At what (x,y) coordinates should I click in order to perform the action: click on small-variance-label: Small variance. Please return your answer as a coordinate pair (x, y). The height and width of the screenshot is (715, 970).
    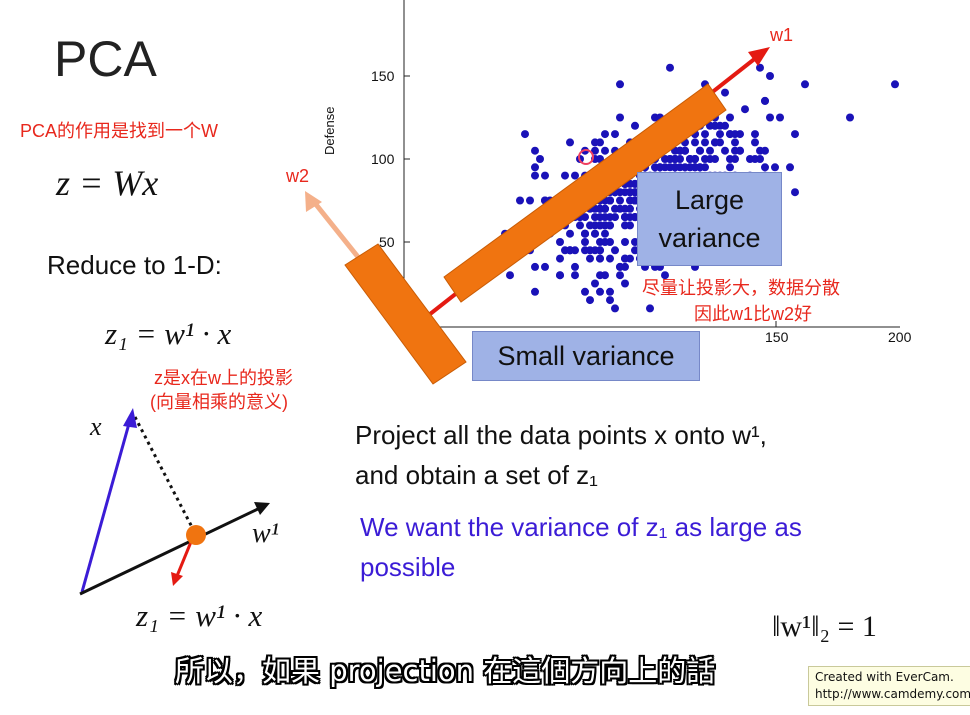
    Looking at the image, I should click on (586, 356).